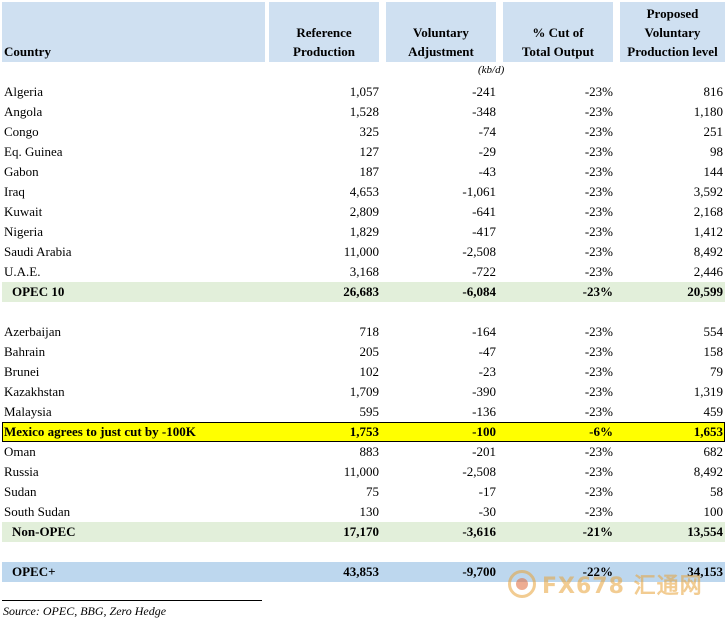 This screenshot has width=727, height=622. Describe the element at coordinates (363, 452) in the screenshot. I see `table-row: Oman 883 -201 -23% 682` at that location.